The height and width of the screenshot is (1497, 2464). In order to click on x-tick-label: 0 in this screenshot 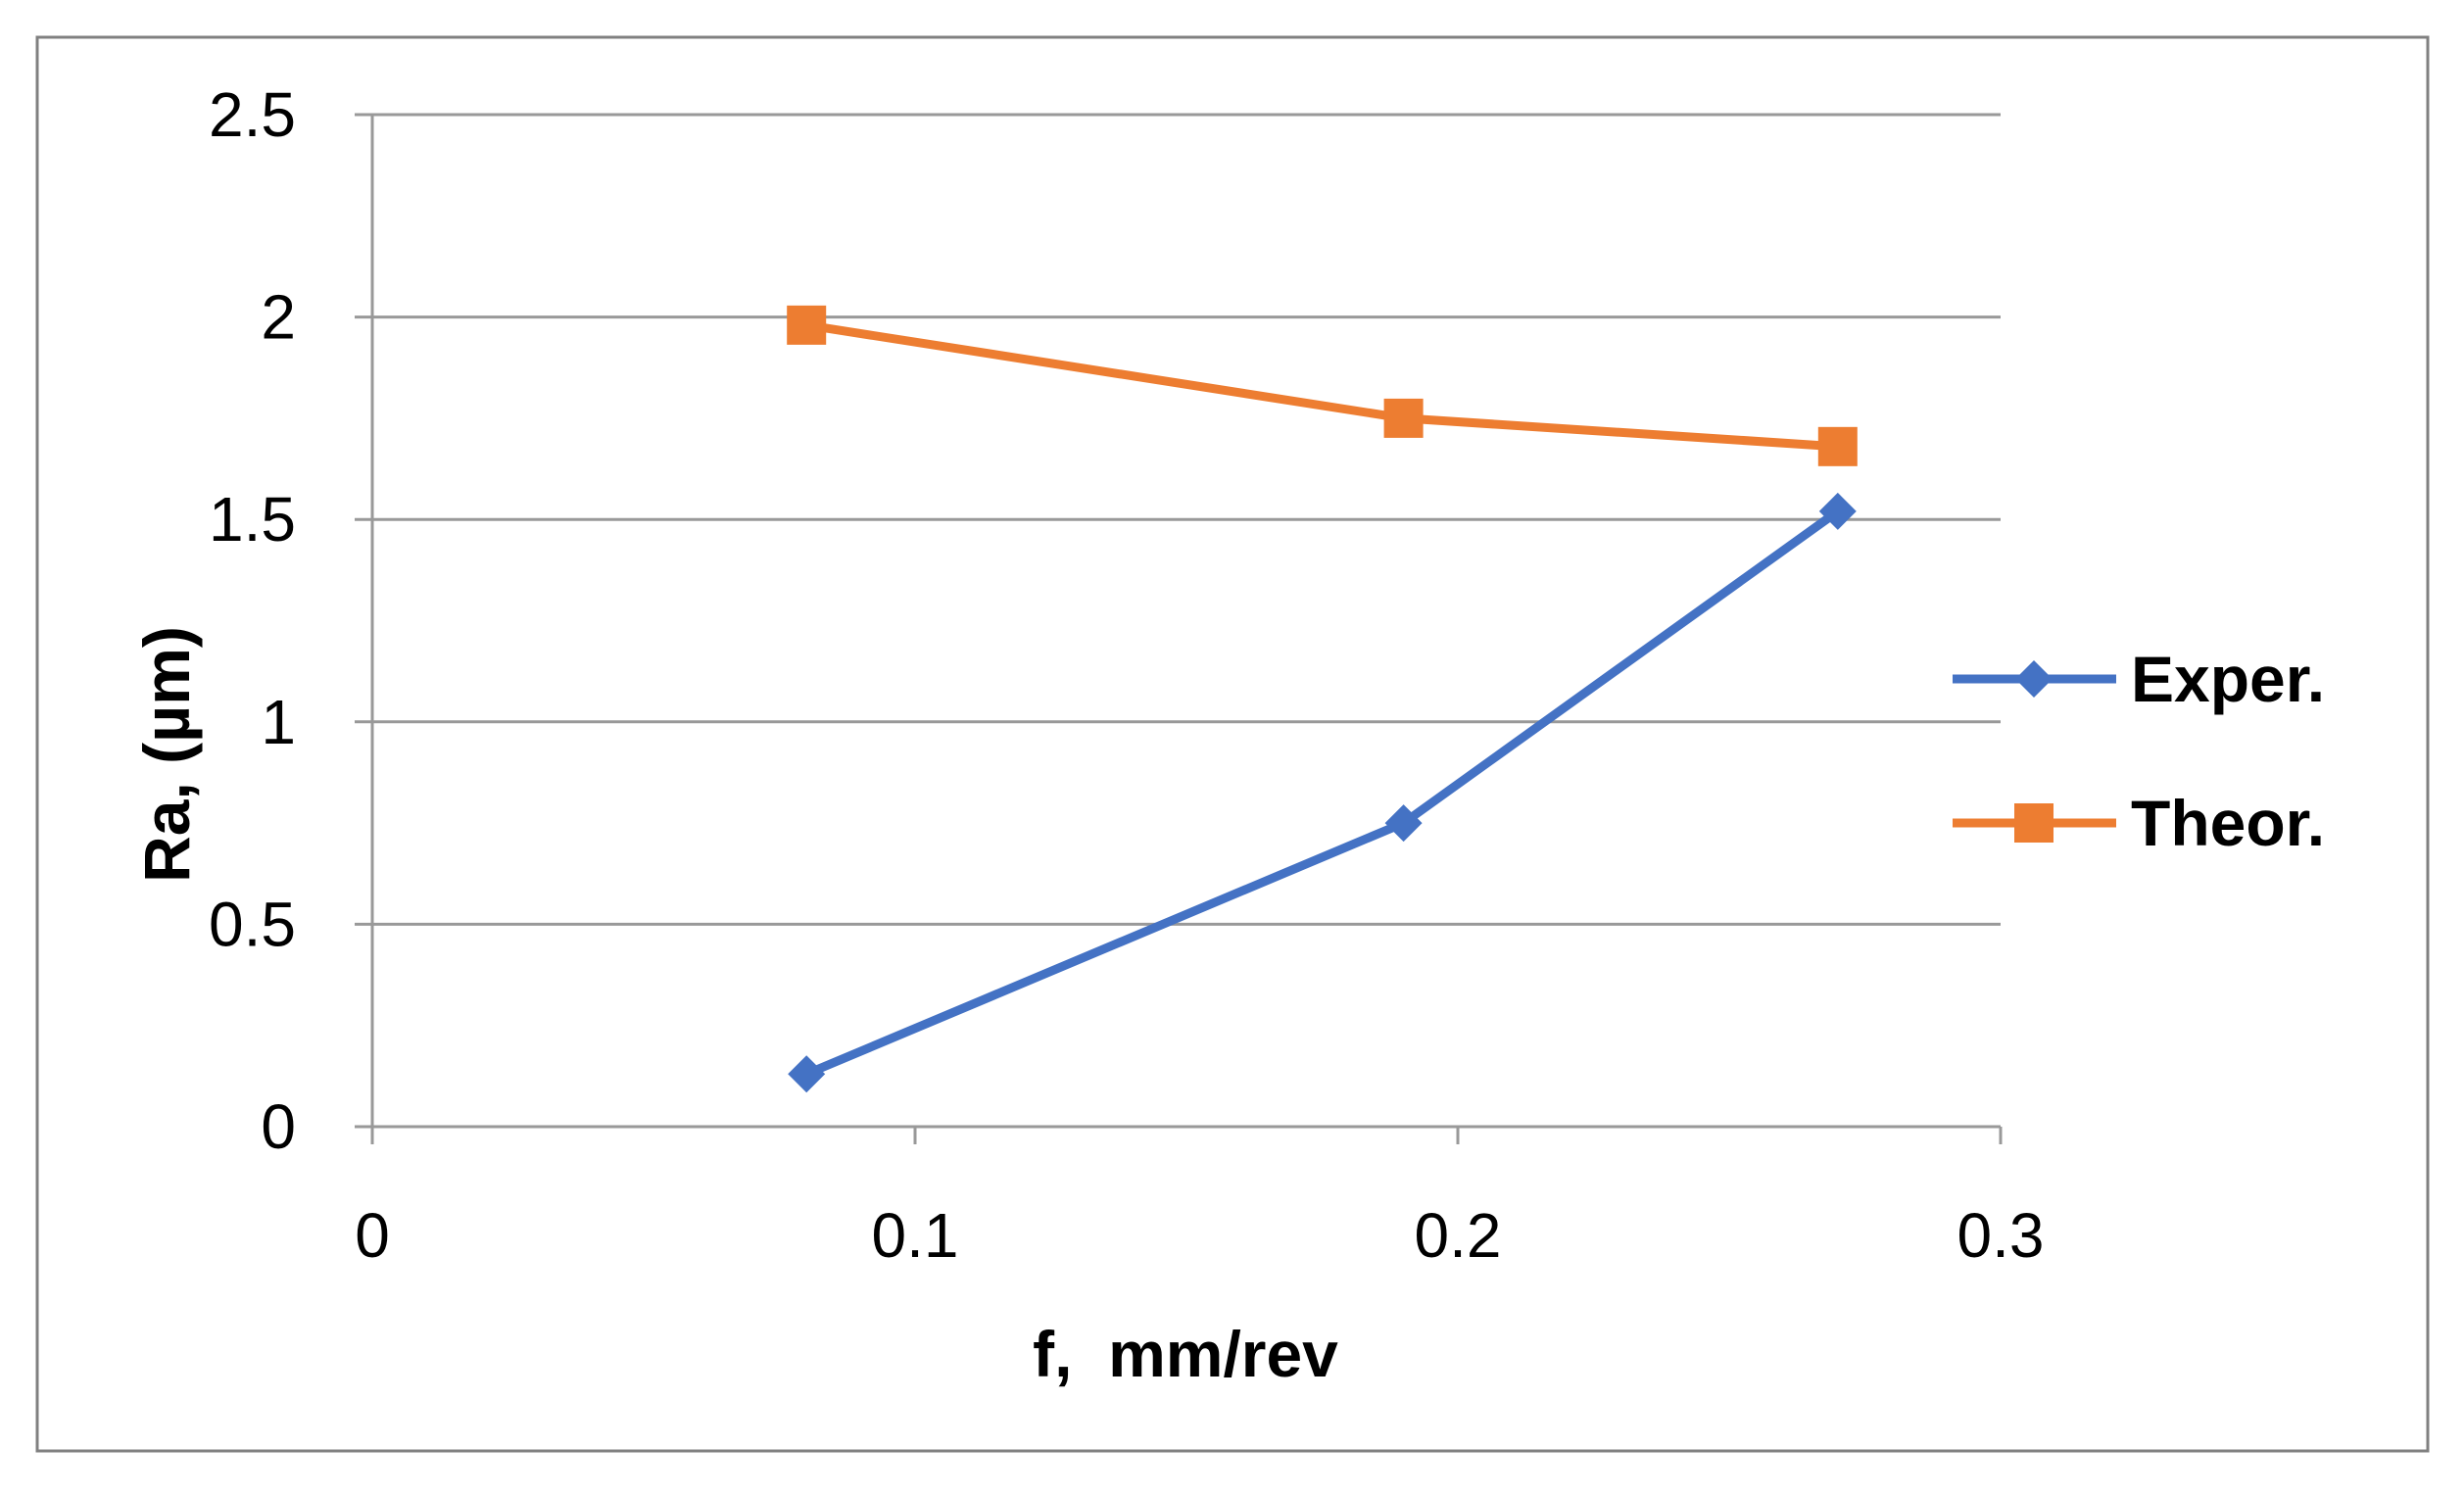, I will do `click(372, 1235)`.